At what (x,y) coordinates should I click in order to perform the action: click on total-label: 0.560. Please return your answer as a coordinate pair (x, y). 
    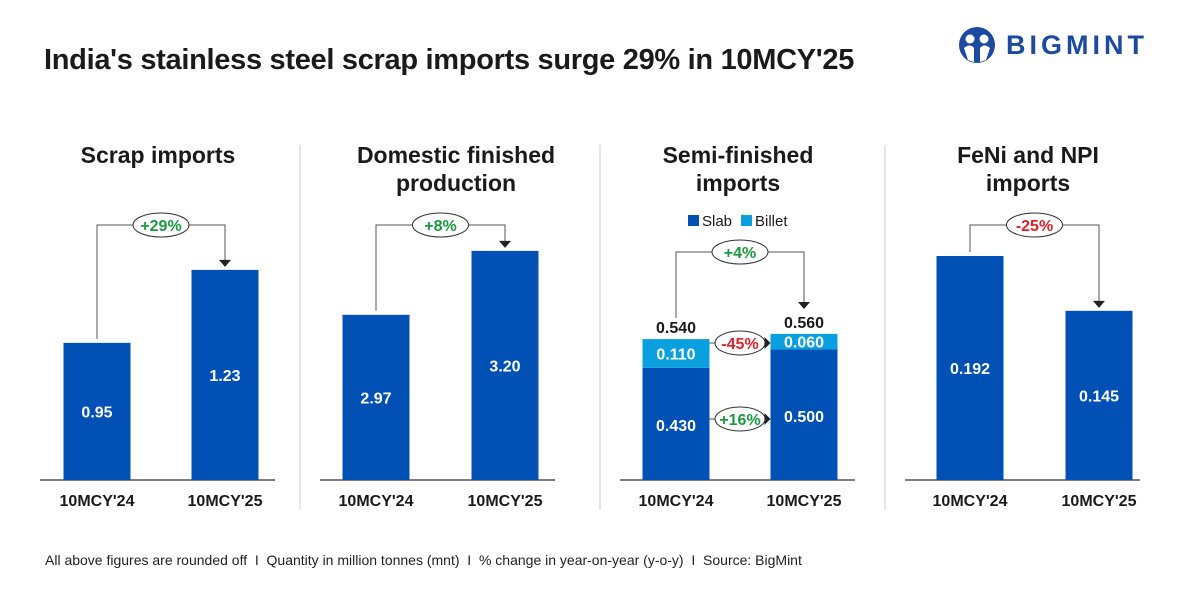
    Looking at the image, I should click on (804, 323).